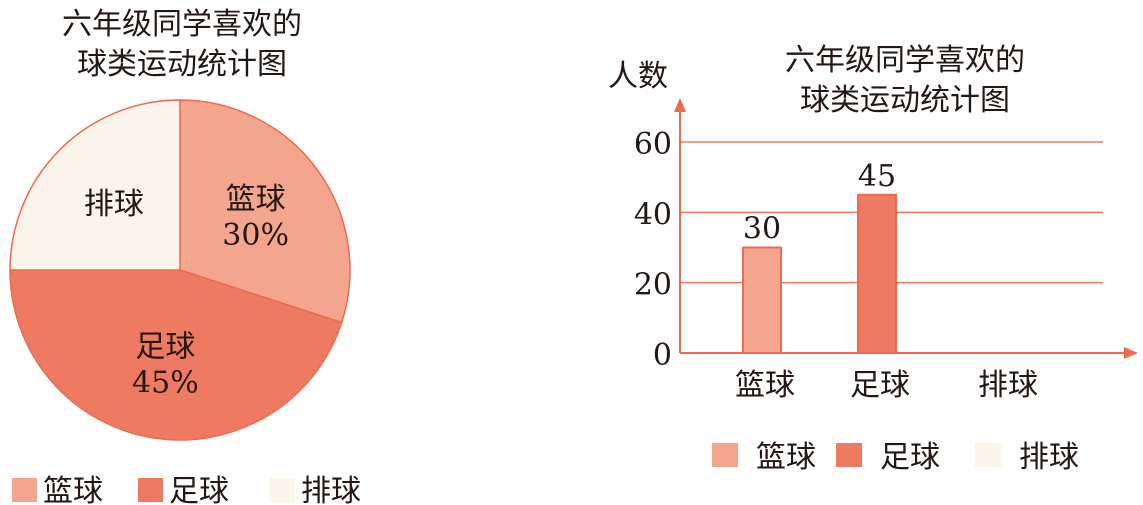 This screenshot has height=505, width=1143. I want to click on pie-value-label: 30%, so click(255, 235).